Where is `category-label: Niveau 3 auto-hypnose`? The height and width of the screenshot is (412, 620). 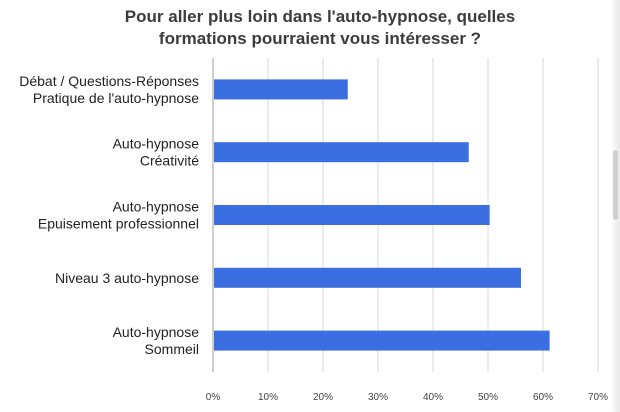 category-label: Niveau 3 auto-hypnose is located at coordinates (127, 278).